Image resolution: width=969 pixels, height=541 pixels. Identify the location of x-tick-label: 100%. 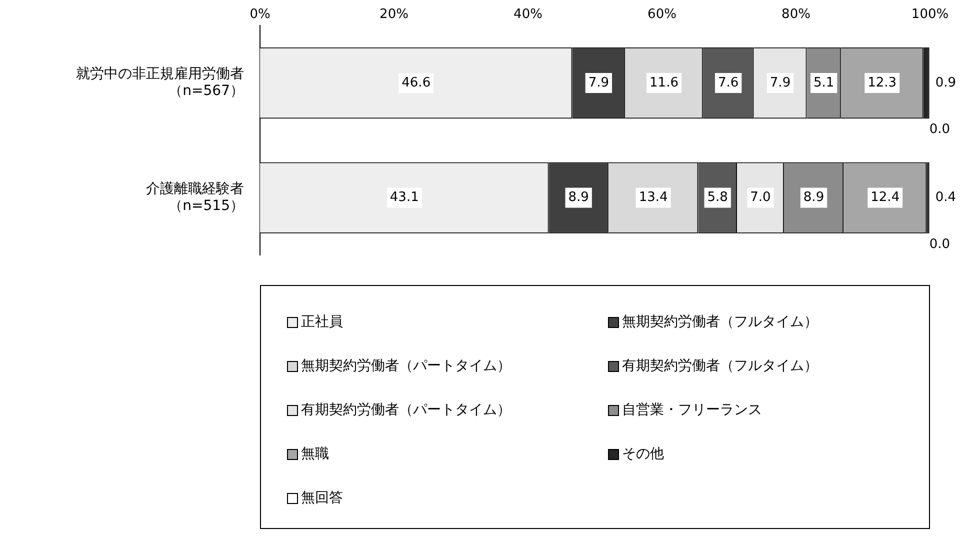
(930, 14).